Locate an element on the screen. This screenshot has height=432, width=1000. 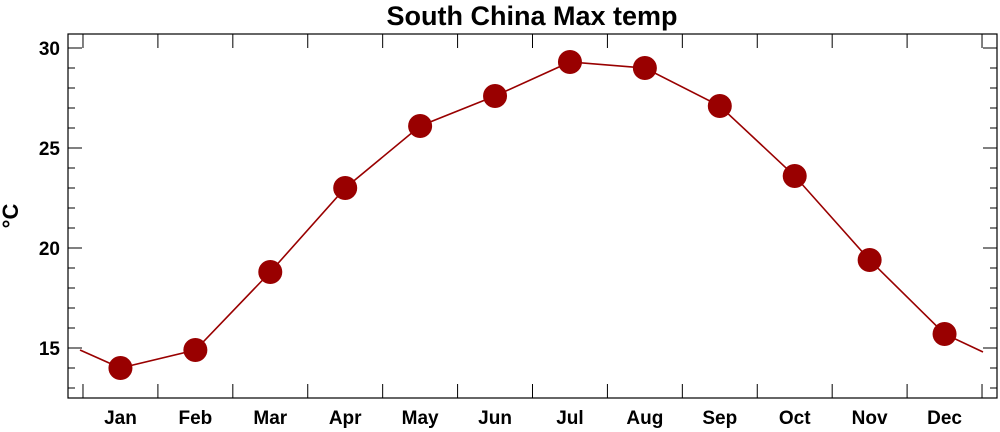
data-point-jan is located at coordinates (120, 368).